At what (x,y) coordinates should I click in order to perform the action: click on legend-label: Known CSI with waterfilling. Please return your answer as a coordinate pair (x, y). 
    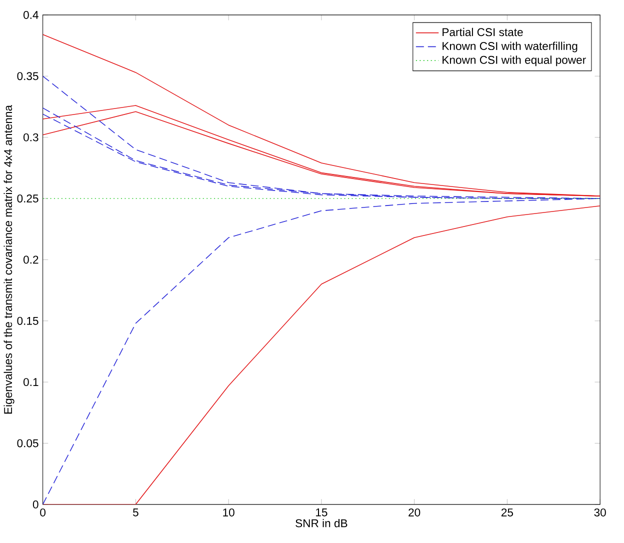
    Looking at the image, I should click on (510, 47).